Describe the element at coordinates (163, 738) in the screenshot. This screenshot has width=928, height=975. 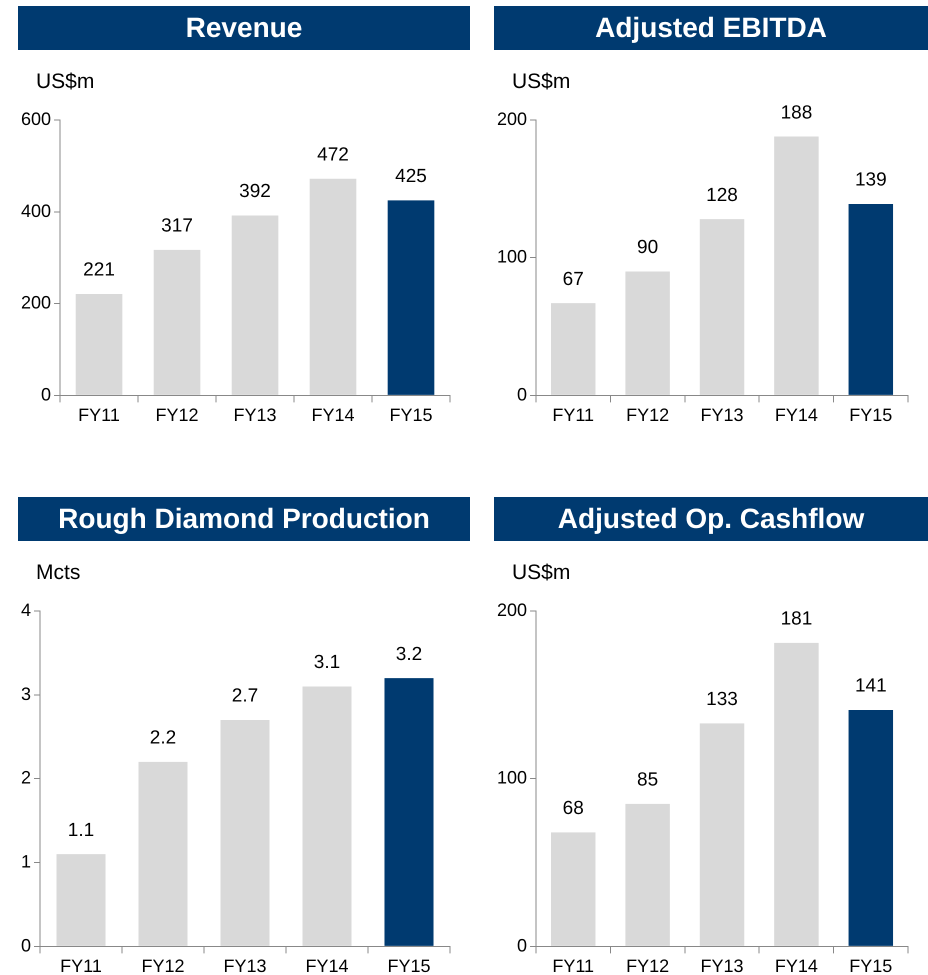
I see `data-label: 2.2` at that location.